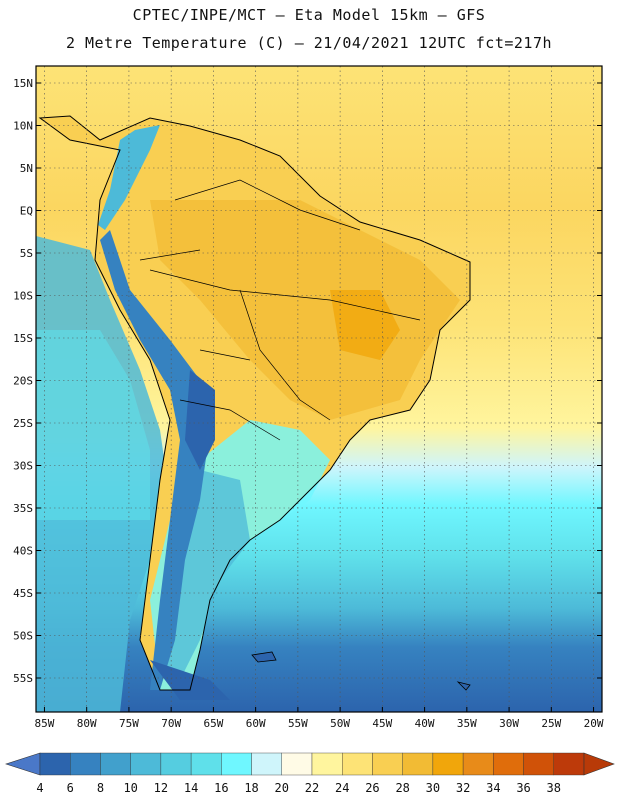  I want to click on colorbar-label: 30, so click(433, 788).